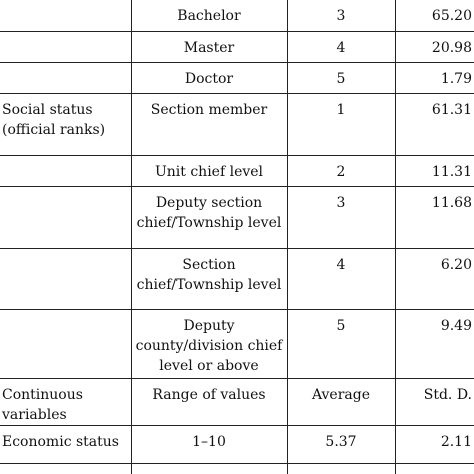 Image resolution: width=474 pixels, height=474 pixels. I want to click on cell-text: 11.68, so click(451, 203).